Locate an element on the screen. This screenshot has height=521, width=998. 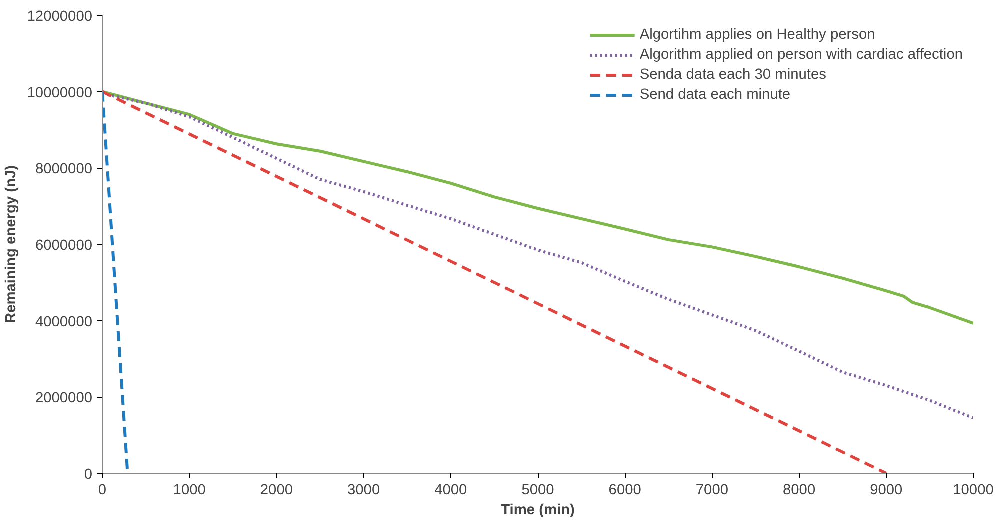
y-tick-label: 0 is located at coordinates (88, 475).